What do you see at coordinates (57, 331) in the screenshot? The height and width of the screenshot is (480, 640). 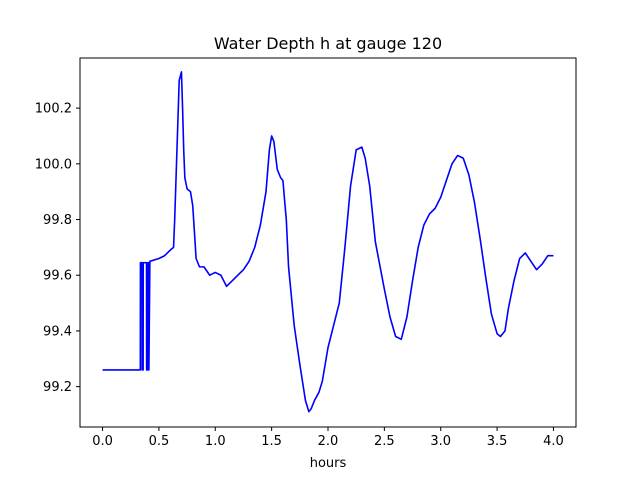 I see `y-tick-label: 99.4` at bounding box center [57, 331].